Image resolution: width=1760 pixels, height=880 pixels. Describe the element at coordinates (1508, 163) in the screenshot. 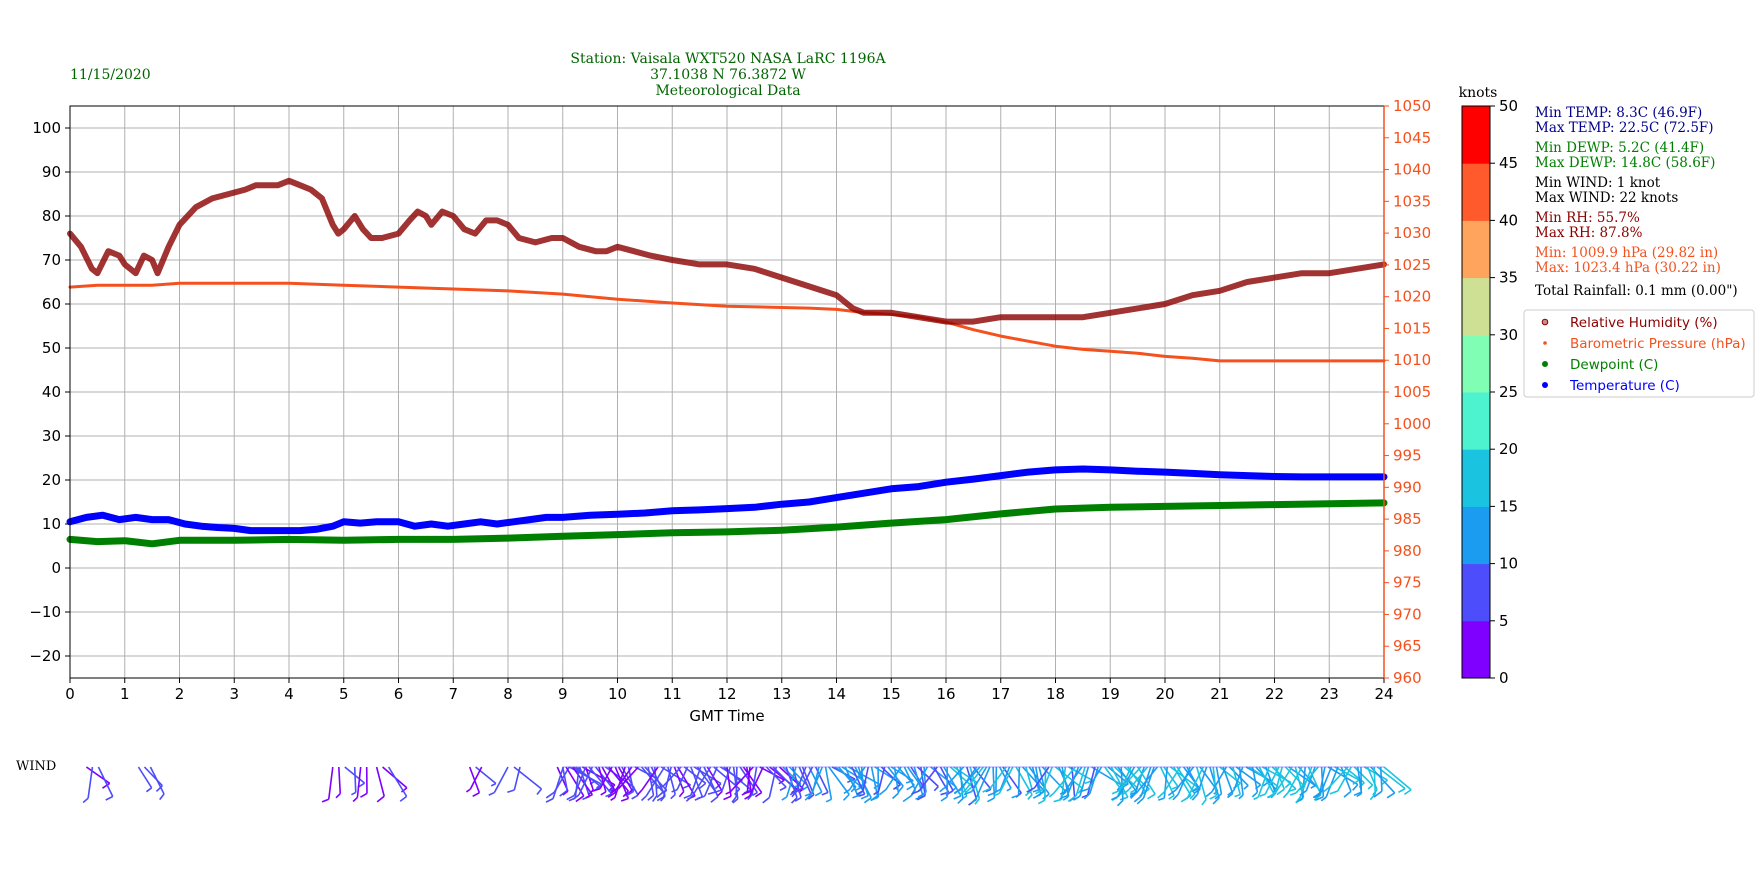

I see `colorbar-tick-label: 45` at that location.